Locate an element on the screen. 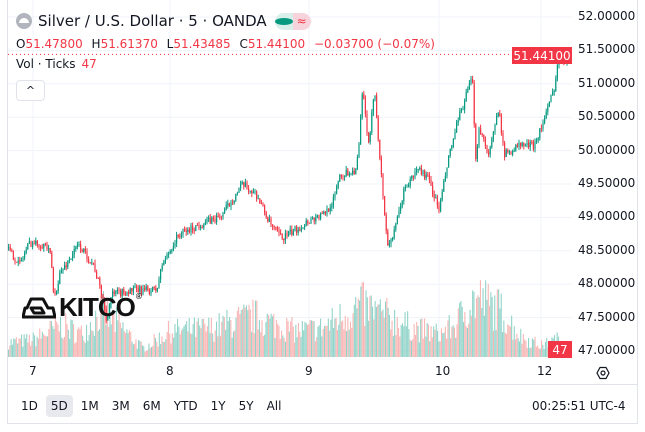 The height and width of the screenshot is (432, 645). price-axis-label: 48.00000 is located at coordinates (607, 283).